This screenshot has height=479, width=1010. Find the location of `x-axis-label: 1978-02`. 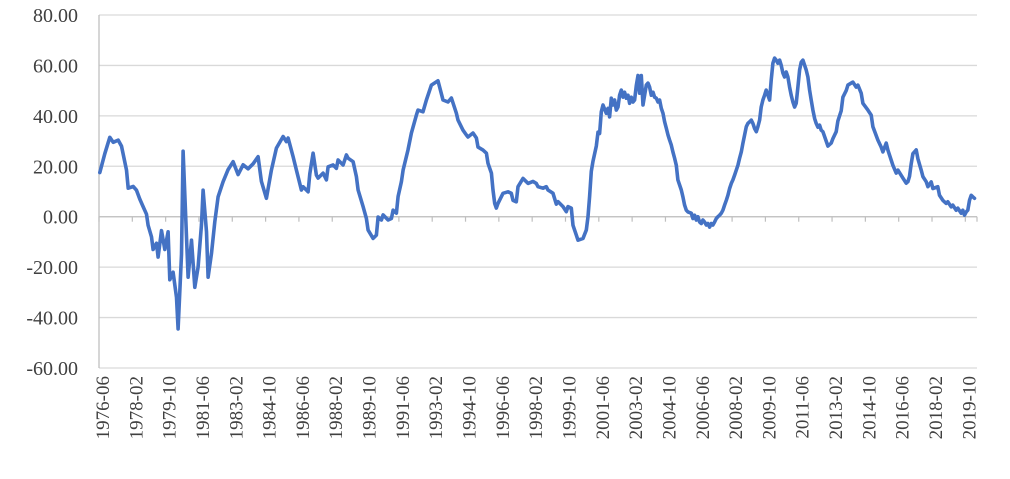

x-axis-label: 1978-02 is located at coordinates (136, 407).